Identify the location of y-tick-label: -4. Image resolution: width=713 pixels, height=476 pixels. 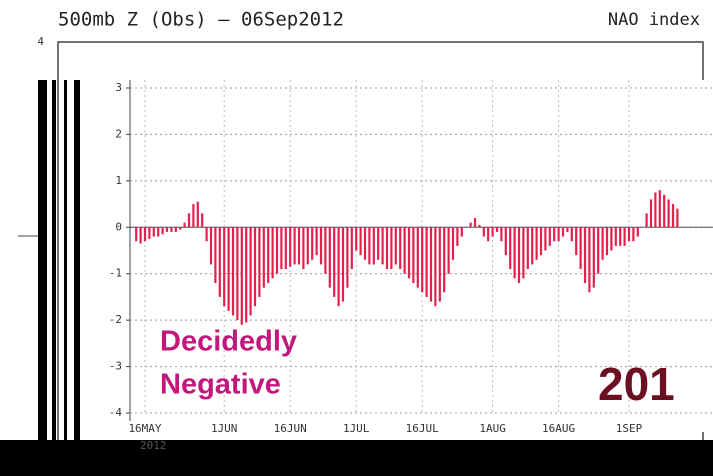
(116, 412).